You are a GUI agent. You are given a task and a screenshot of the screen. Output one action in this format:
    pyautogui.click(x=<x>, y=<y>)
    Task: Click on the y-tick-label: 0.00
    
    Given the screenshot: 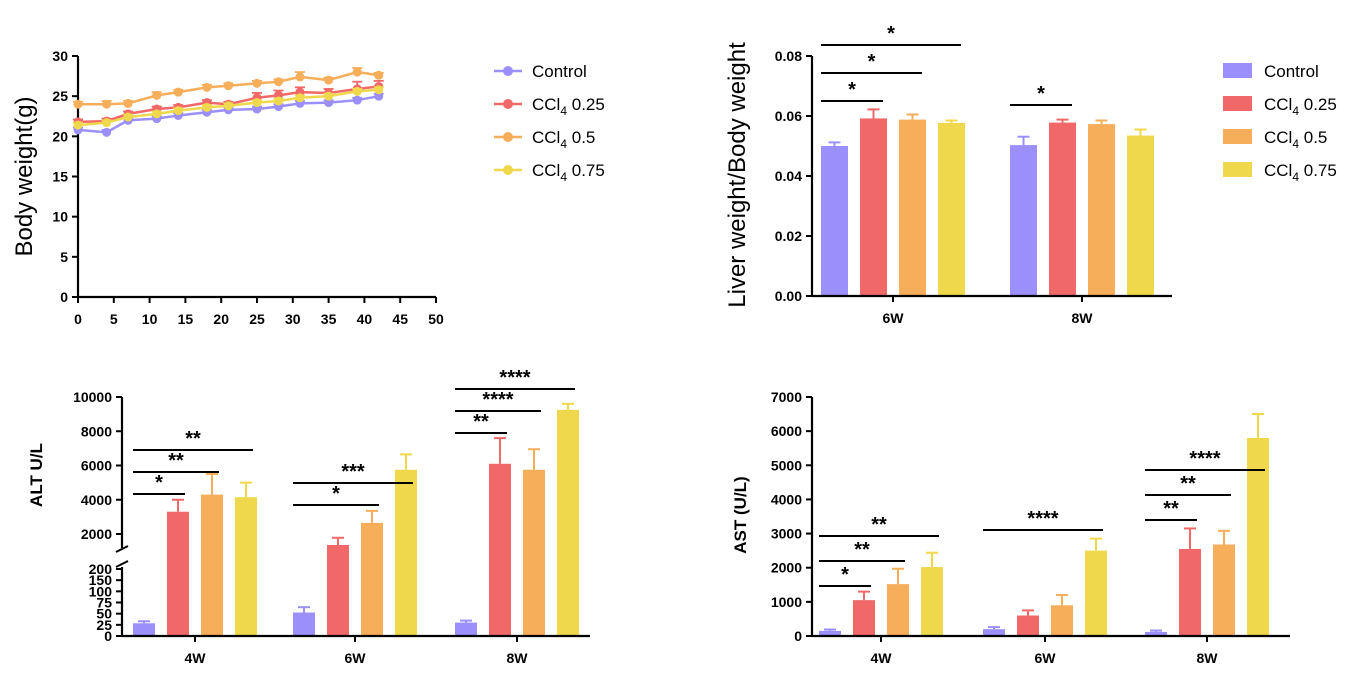 What is the action you would take?
    pyautogui.click(x=788, y=296)
    